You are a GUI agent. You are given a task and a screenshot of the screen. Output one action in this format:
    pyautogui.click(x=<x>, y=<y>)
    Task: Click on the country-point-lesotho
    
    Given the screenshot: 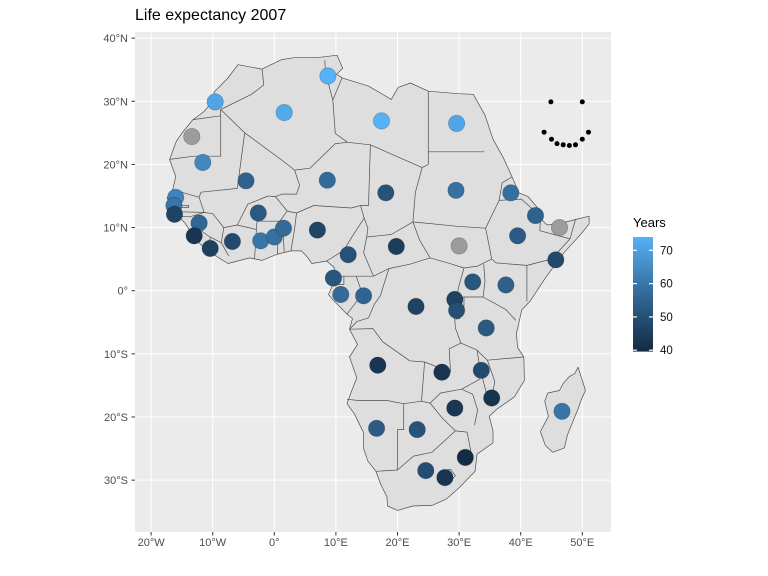 What is the action you would take?
    pyautogui.click(x=445, y=477)
    